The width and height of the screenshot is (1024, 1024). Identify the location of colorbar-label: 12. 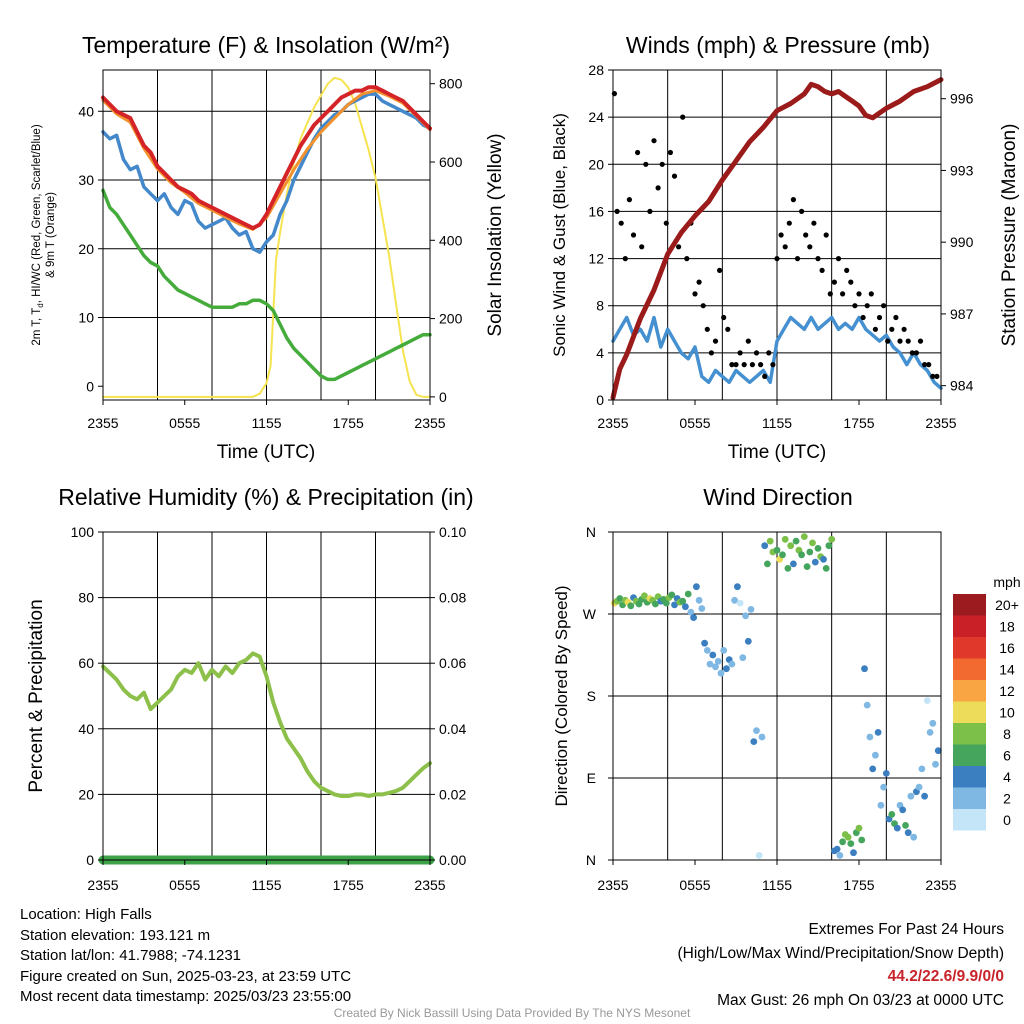
(1007, 691).